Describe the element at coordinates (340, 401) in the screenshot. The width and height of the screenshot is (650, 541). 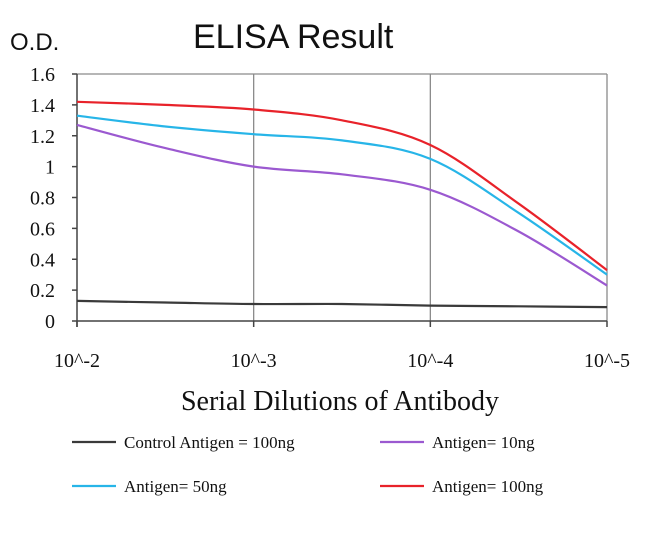
I see `x-axis-label: Serial Dilutions of Antibody` at that location.